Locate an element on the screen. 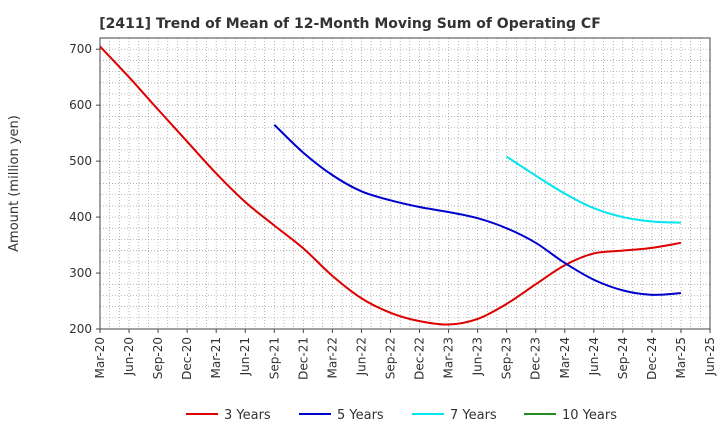 Image resolution: width=720 pixels, height=444 pixels. y-tick-label: 300 is located at coordinates (80, 273).